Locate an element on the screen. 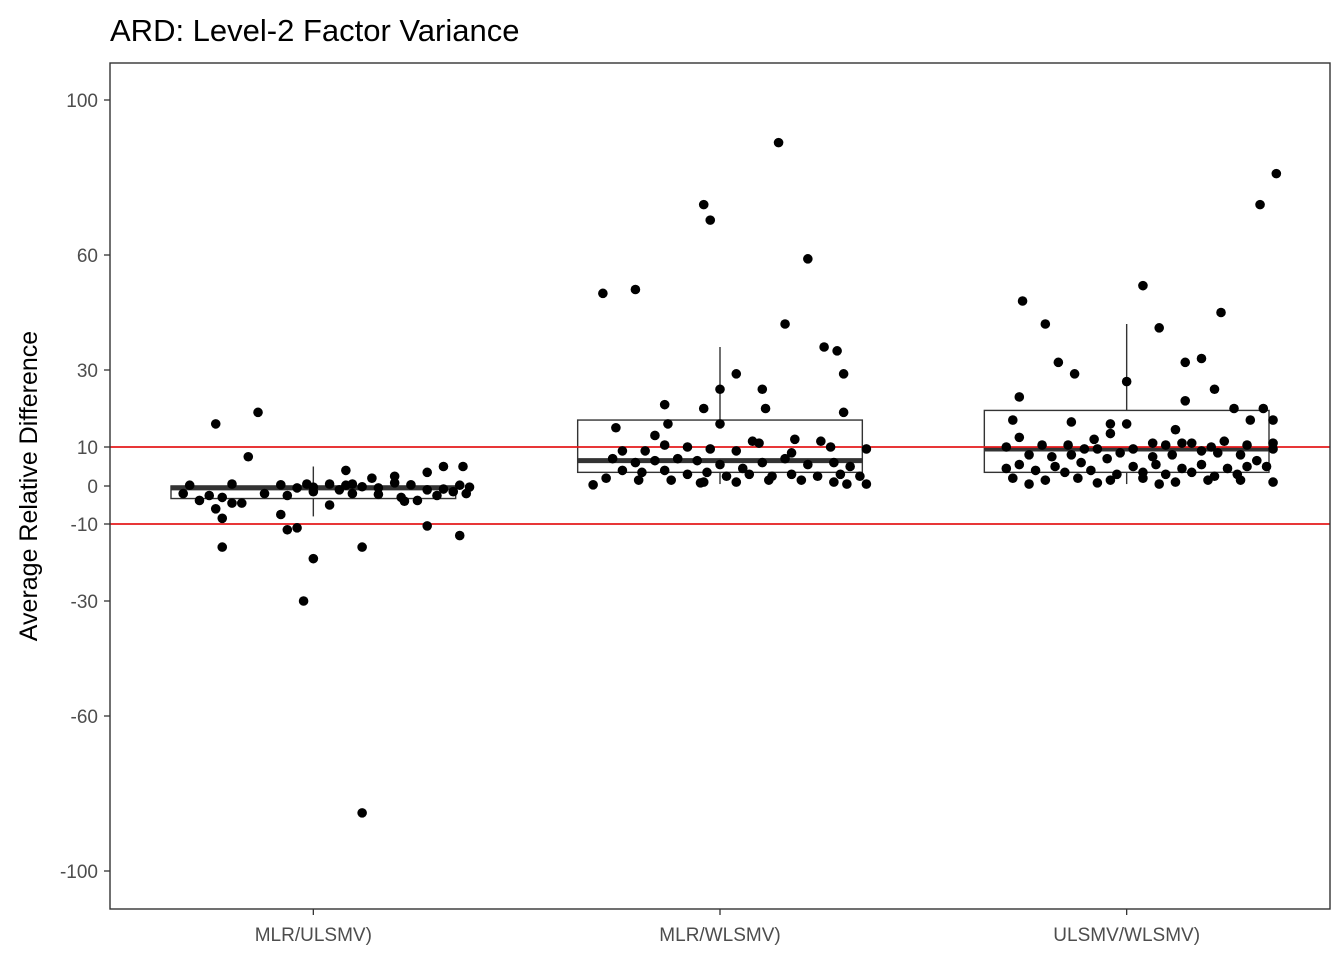 The width and height of the screenshot is (1344, 965). y-tick-label: -100 is located at coordinates (79, 872).